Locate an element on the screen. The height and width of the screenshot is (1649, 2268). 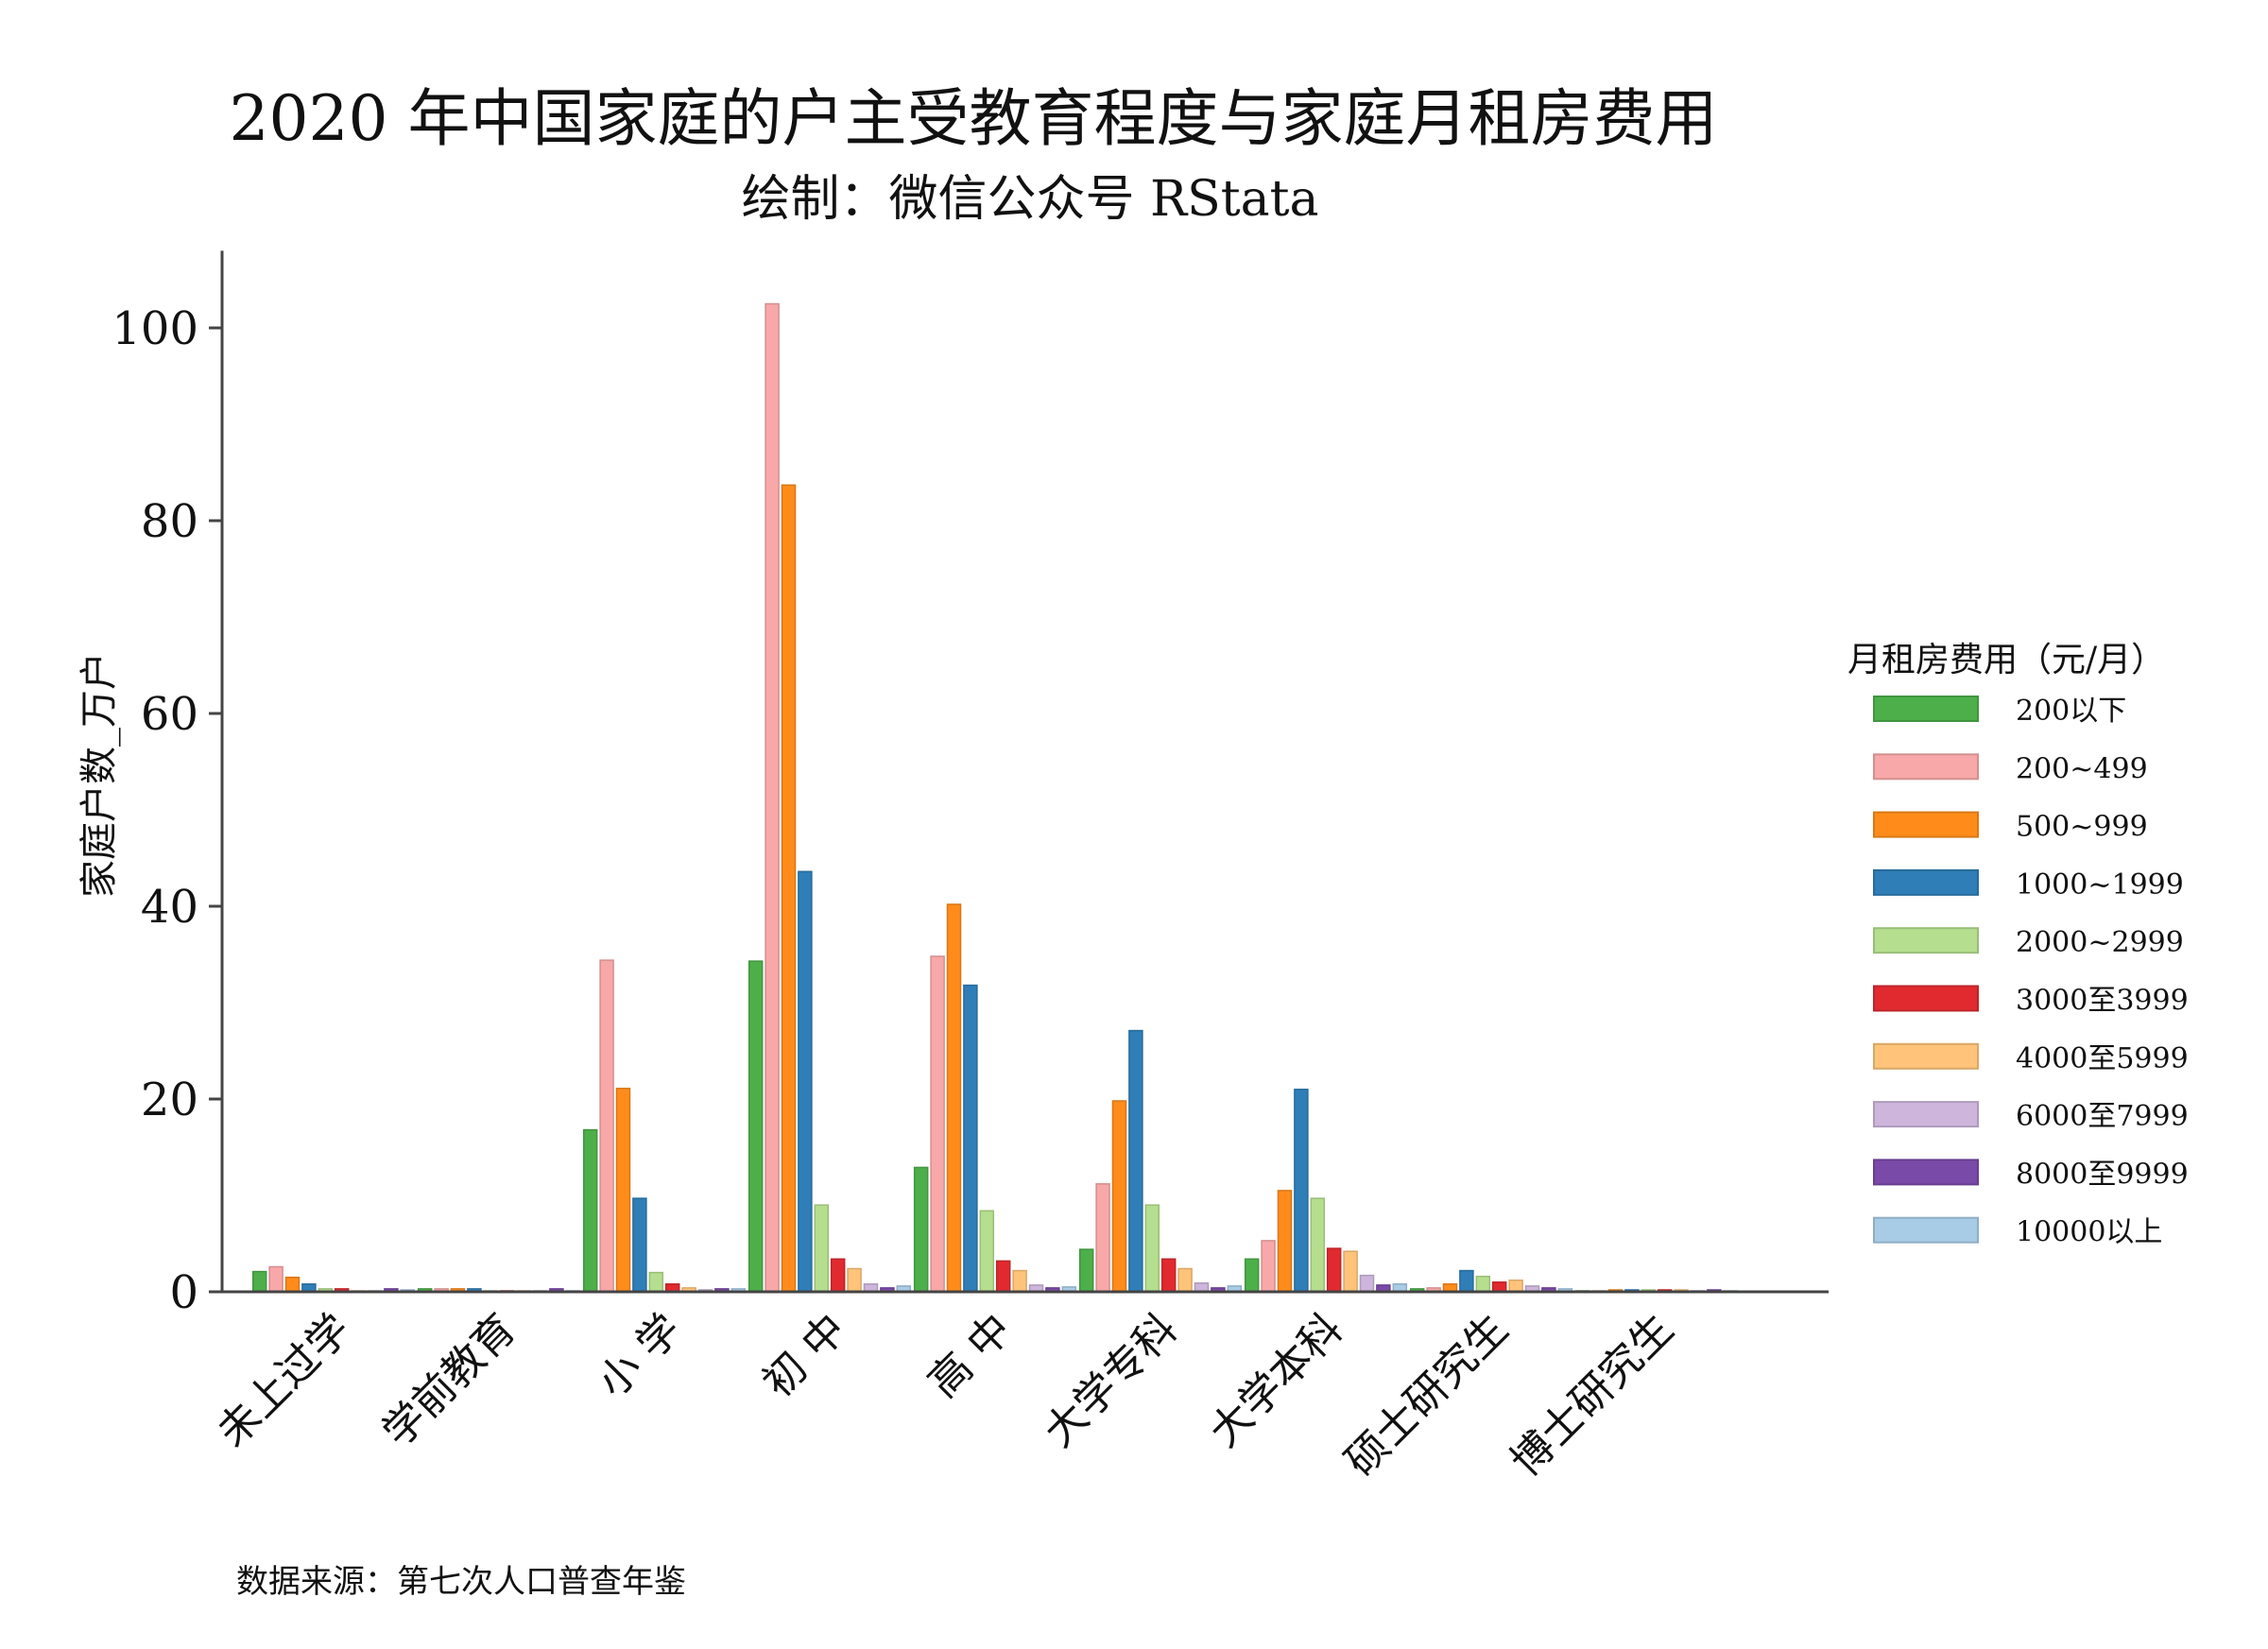
y-tick-label: 20 is located at coordinates (169, 1100).